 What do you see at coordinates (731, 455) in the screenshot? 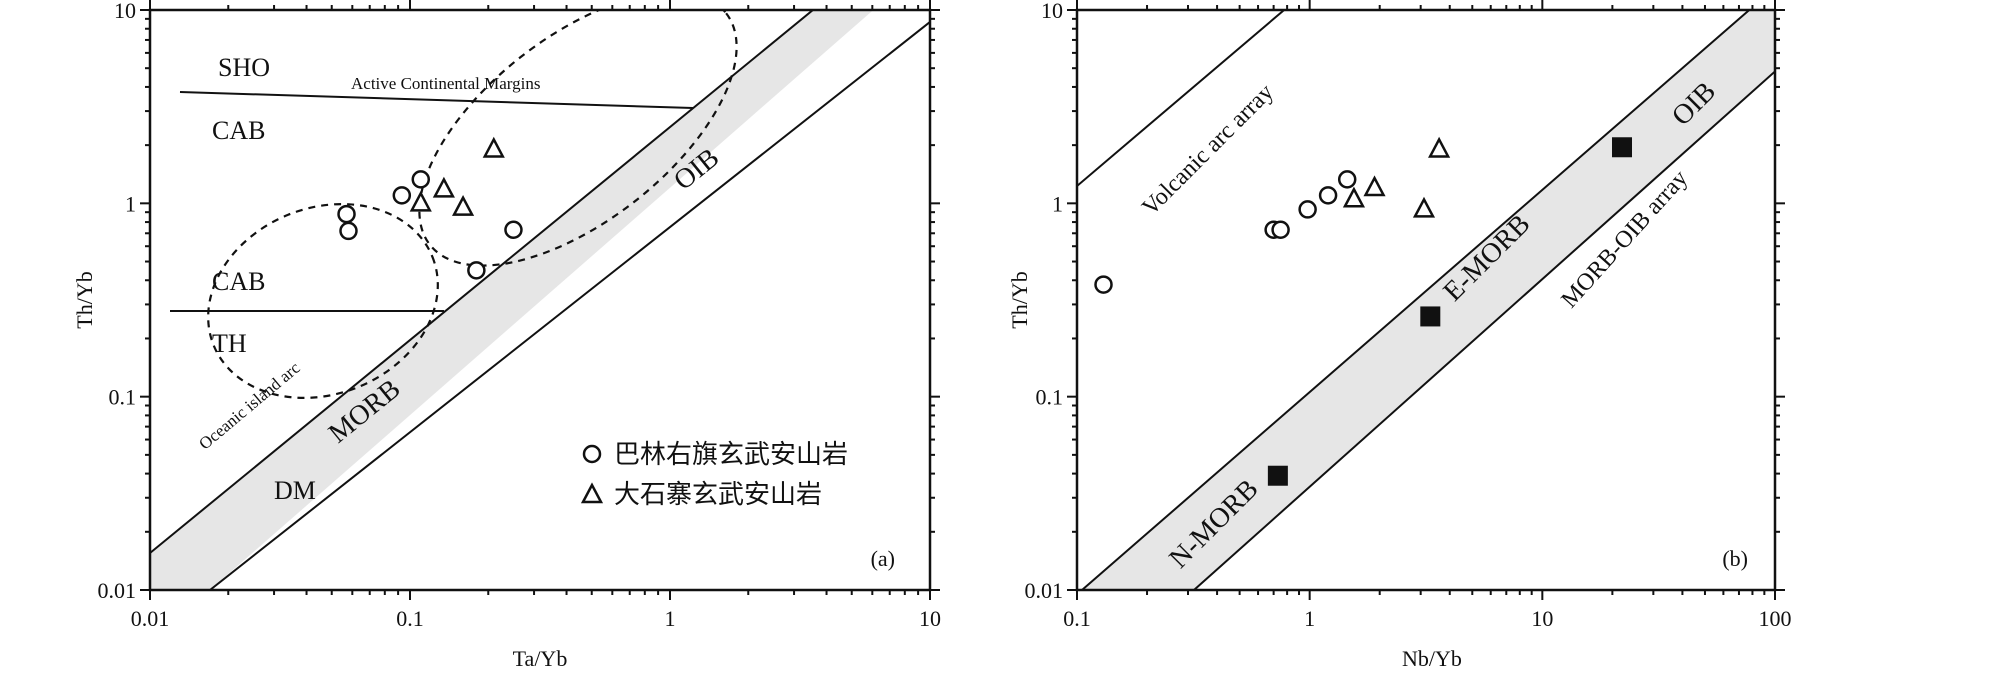
I see `legend-label-circle: 巴林右旗玄武安山岩` at bounding box center [731, 455].